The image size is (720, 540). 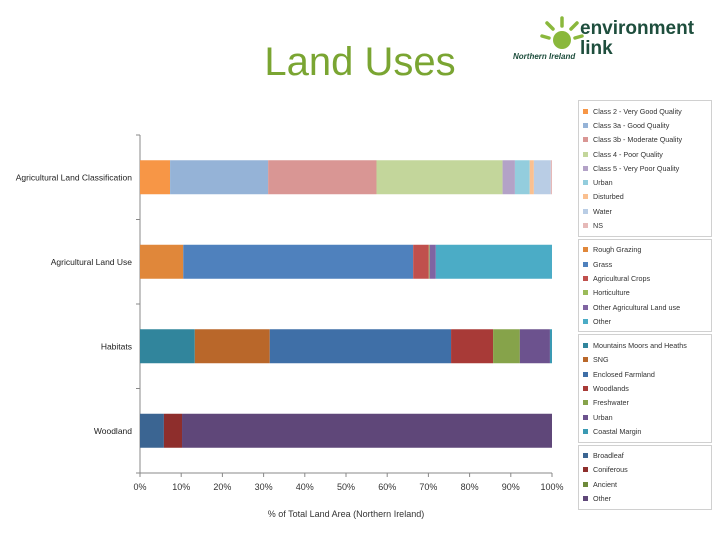 What do you see at coordinates (628, 154) in the screenshot?
I see `legend-label: Class 4 - Poor Quality` at bounding box center [628, 154].